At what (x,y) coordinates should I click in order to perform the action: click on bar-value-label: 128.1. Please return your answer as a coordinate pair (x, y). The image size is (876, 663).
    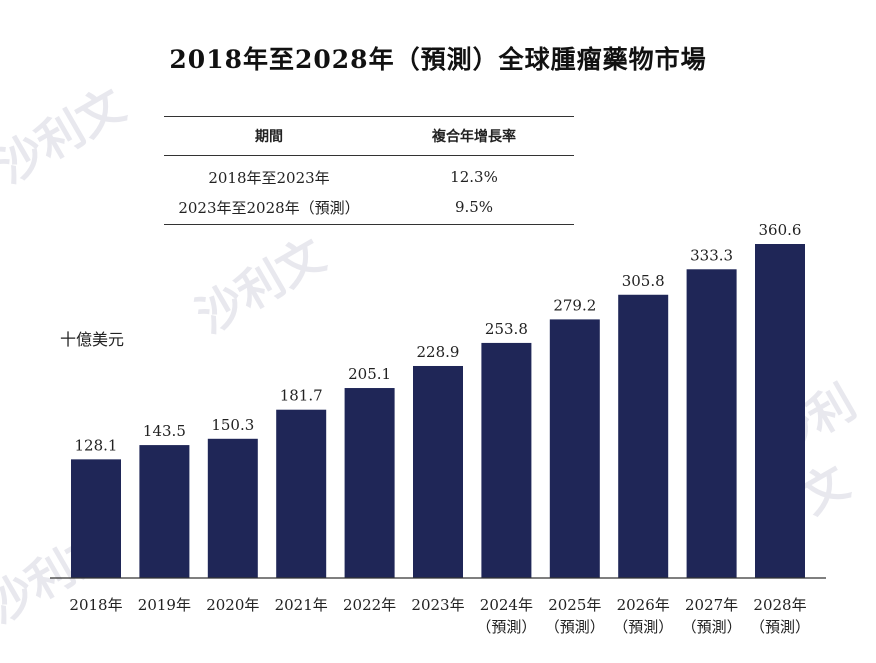
    Looking at the image, I should click on (96, 445).